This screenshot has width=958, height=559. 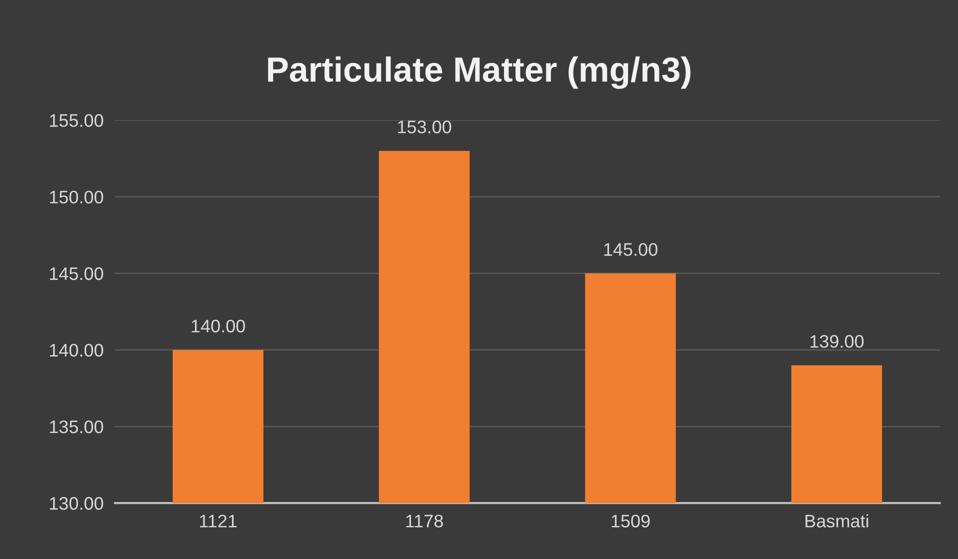 What do you see at coordinates (479, 72) in the screenshot?
I see `chart-title: Particulate Matter (mg/n3)` at bounding box center [479, 72].